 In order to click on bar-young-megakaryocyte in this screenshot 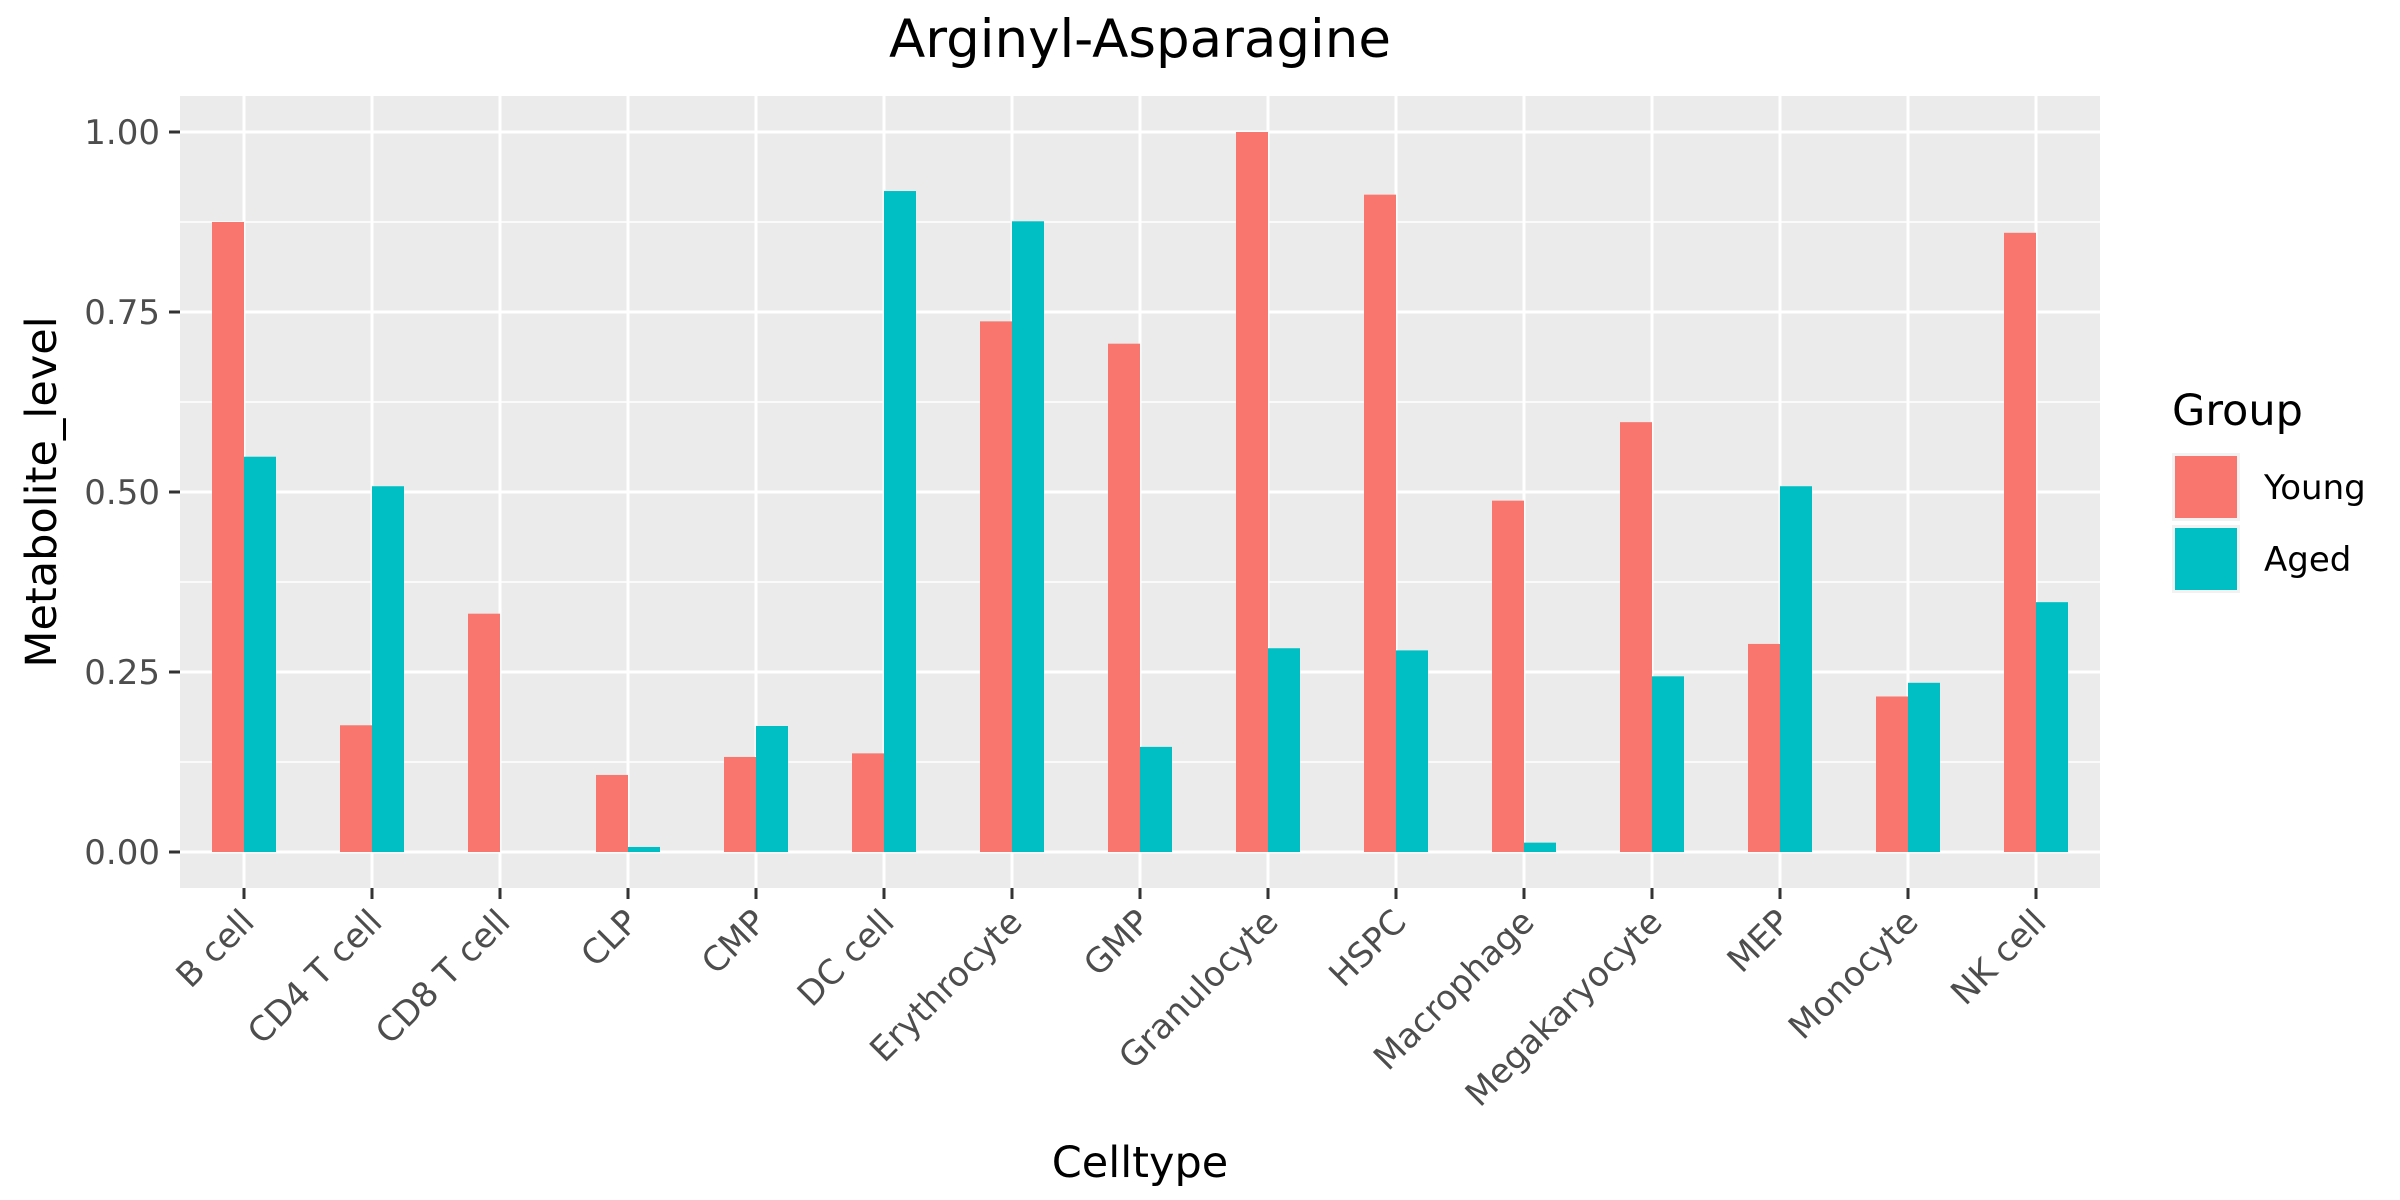, I will do `click(1636, 637)`.